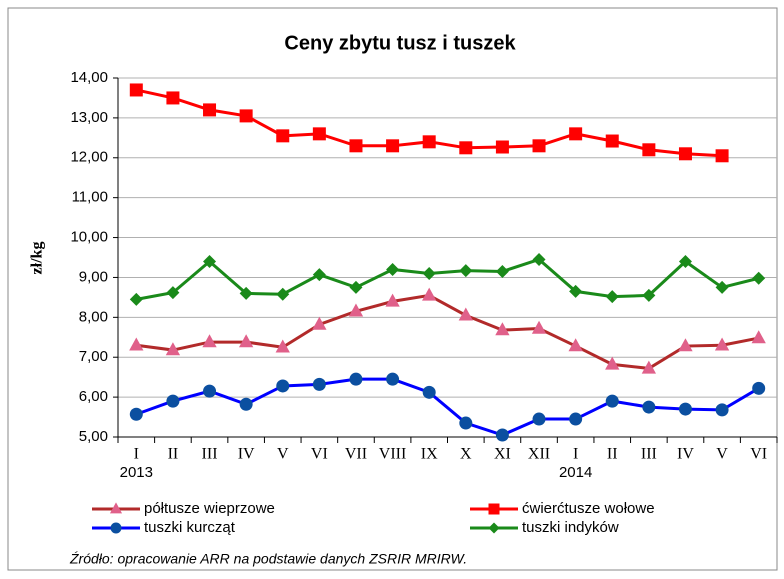  Describe the element at coordinates (90, 197) in the screenshot. I see `y-tick-label: 11,00` at that location.